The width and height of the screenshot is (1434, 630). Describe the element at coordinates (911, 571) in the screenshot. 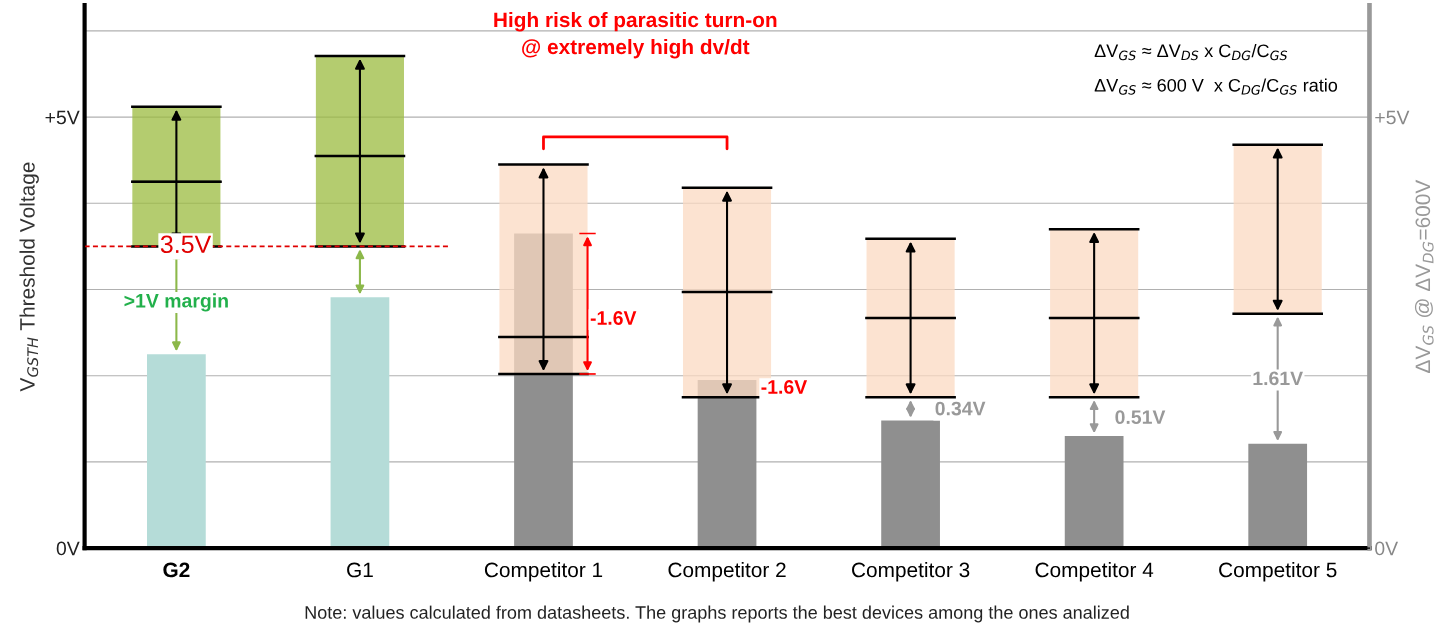

I see `x-tick-label: Competitor 3` at that location.